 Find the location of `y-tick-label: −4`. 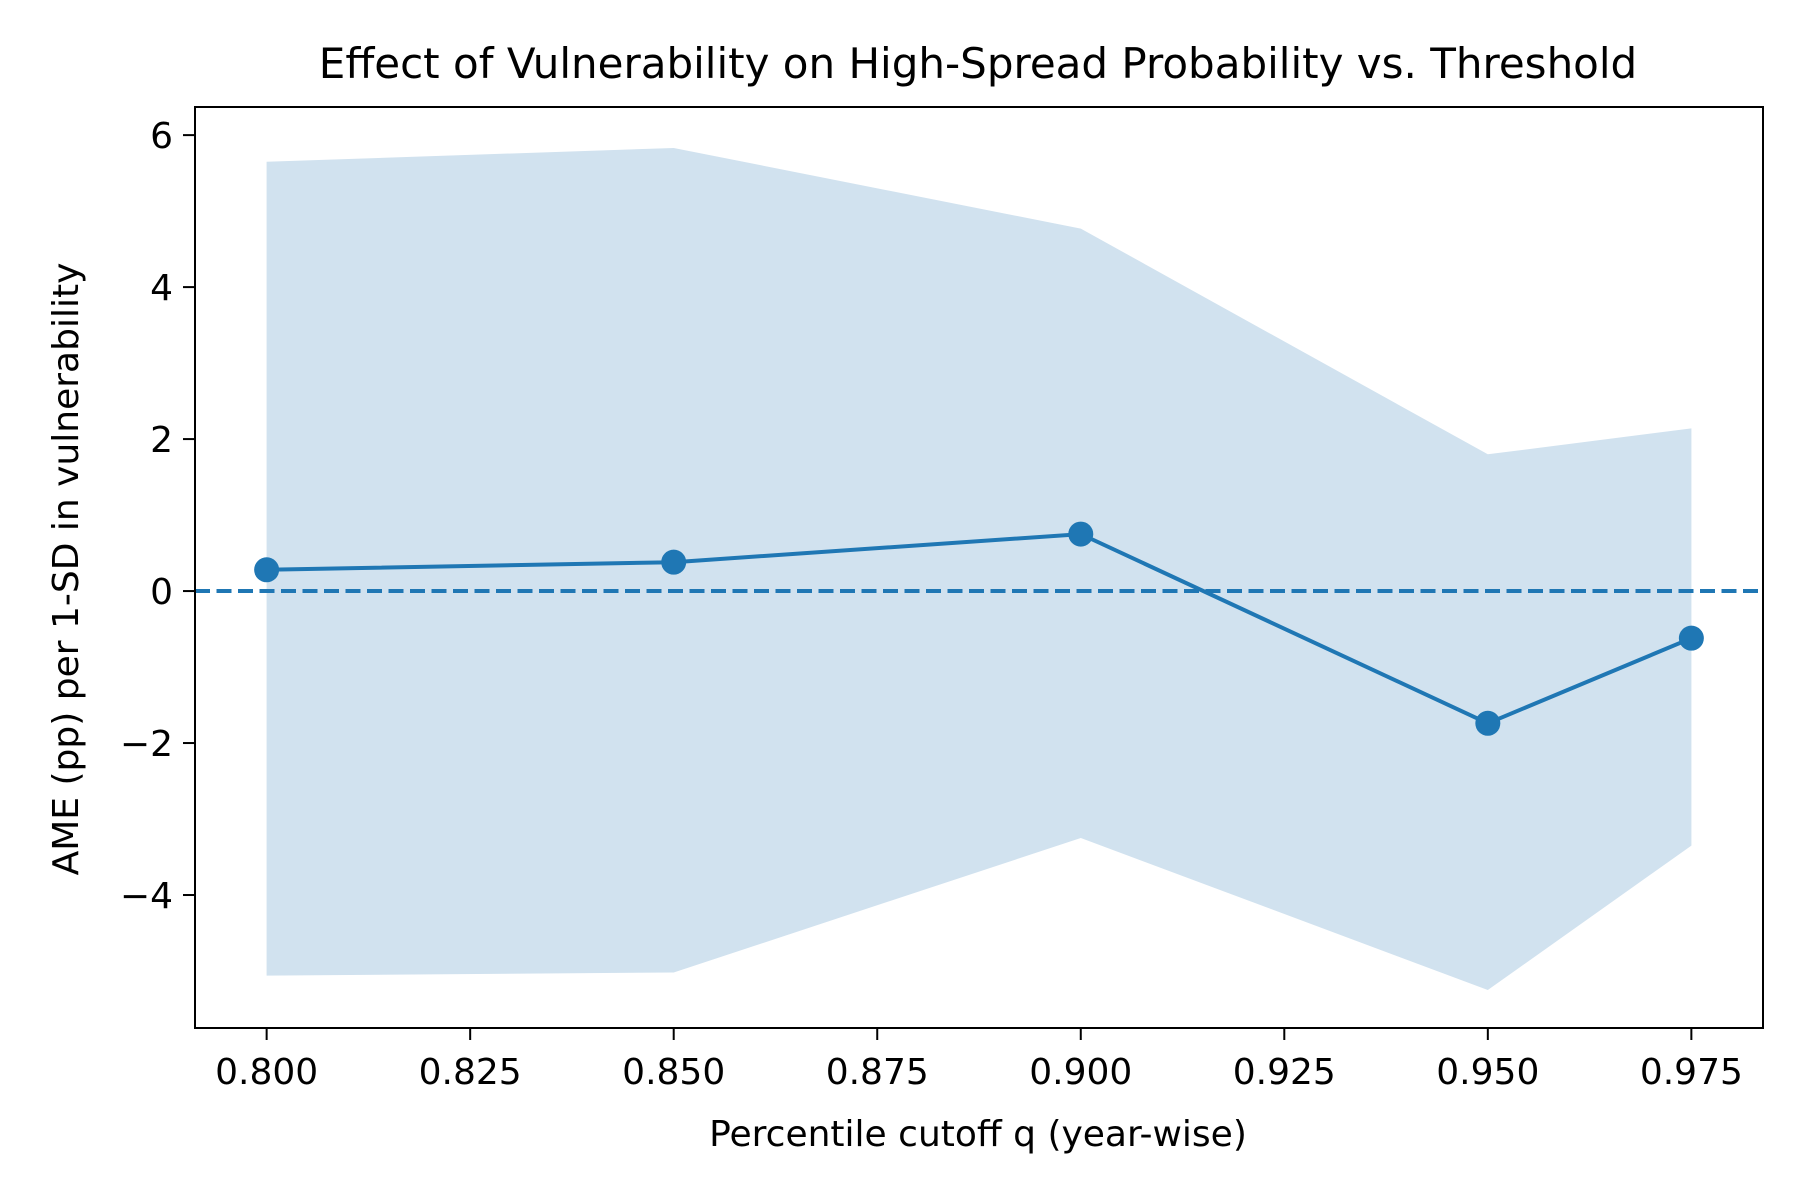

y-tick-label: −4 is located at coordinates (146, 896).